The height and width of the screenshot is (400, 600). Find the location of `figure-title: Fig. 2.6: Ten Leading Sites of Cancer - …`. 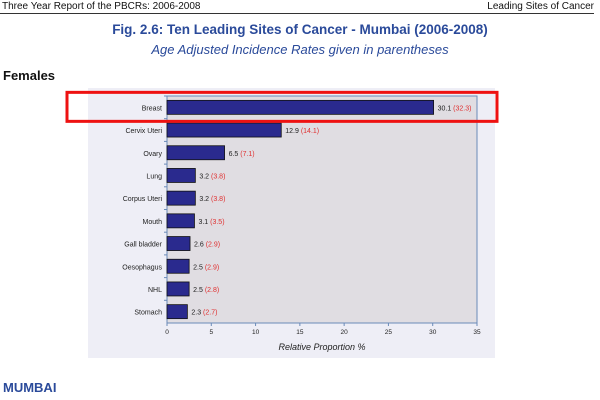

figure-title: Fig. 2.6: Ten Leading Sites of Cancer - … is located at coordinates (300, 29).